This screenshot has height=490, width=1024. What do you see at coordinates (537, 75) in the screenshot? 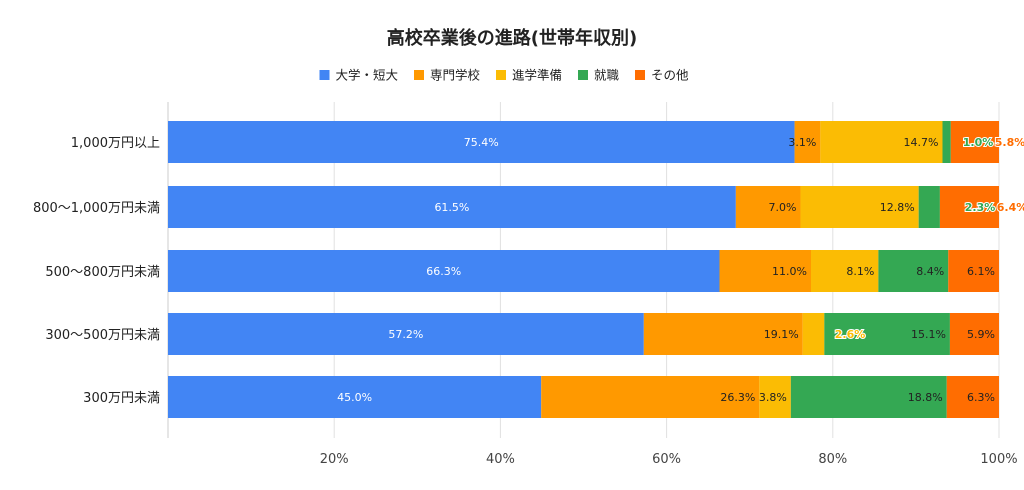
I see `legend-label-2: 進学準備` at bounding box center [537, 75].